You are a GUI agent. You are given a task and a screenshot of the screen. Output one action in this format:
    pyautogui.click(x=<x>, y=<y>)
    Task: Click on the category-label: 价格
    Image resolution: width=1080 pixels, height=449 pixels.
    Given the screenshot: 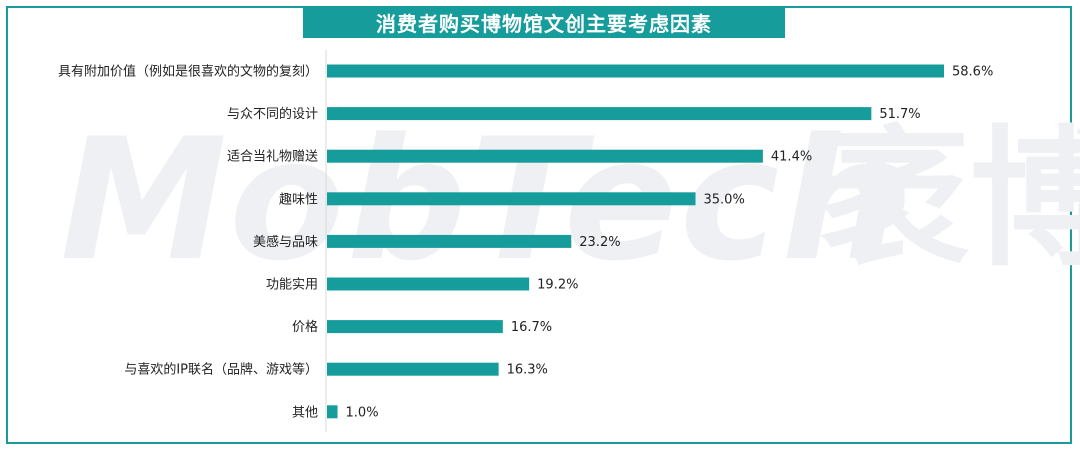 What is the action you would take?
    pyautogui.click(x=305, y=327)
    